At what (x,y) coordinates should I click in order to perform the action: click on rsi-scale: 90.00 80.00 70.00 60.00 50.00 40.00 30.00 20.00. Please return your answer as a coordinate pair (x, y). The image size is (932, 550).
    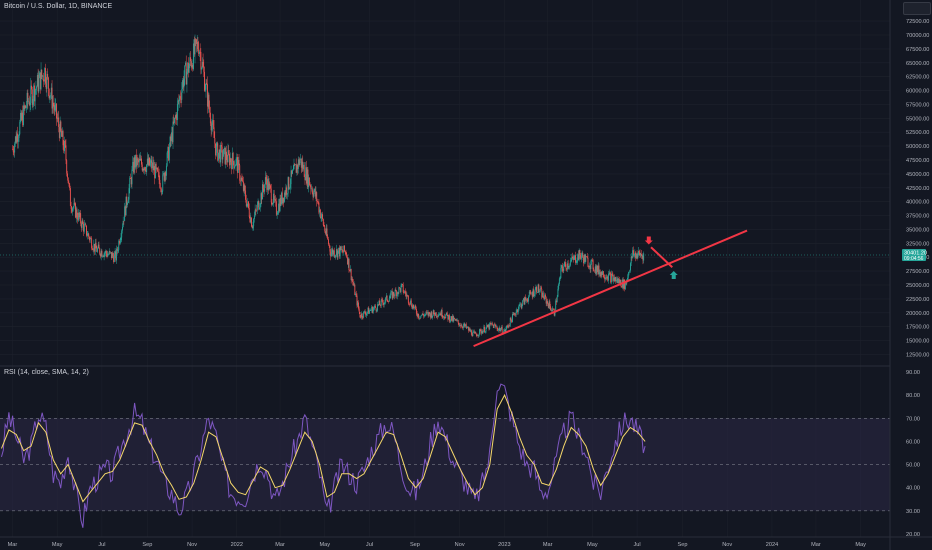
    Looking at the image, I should click on (913, 454).